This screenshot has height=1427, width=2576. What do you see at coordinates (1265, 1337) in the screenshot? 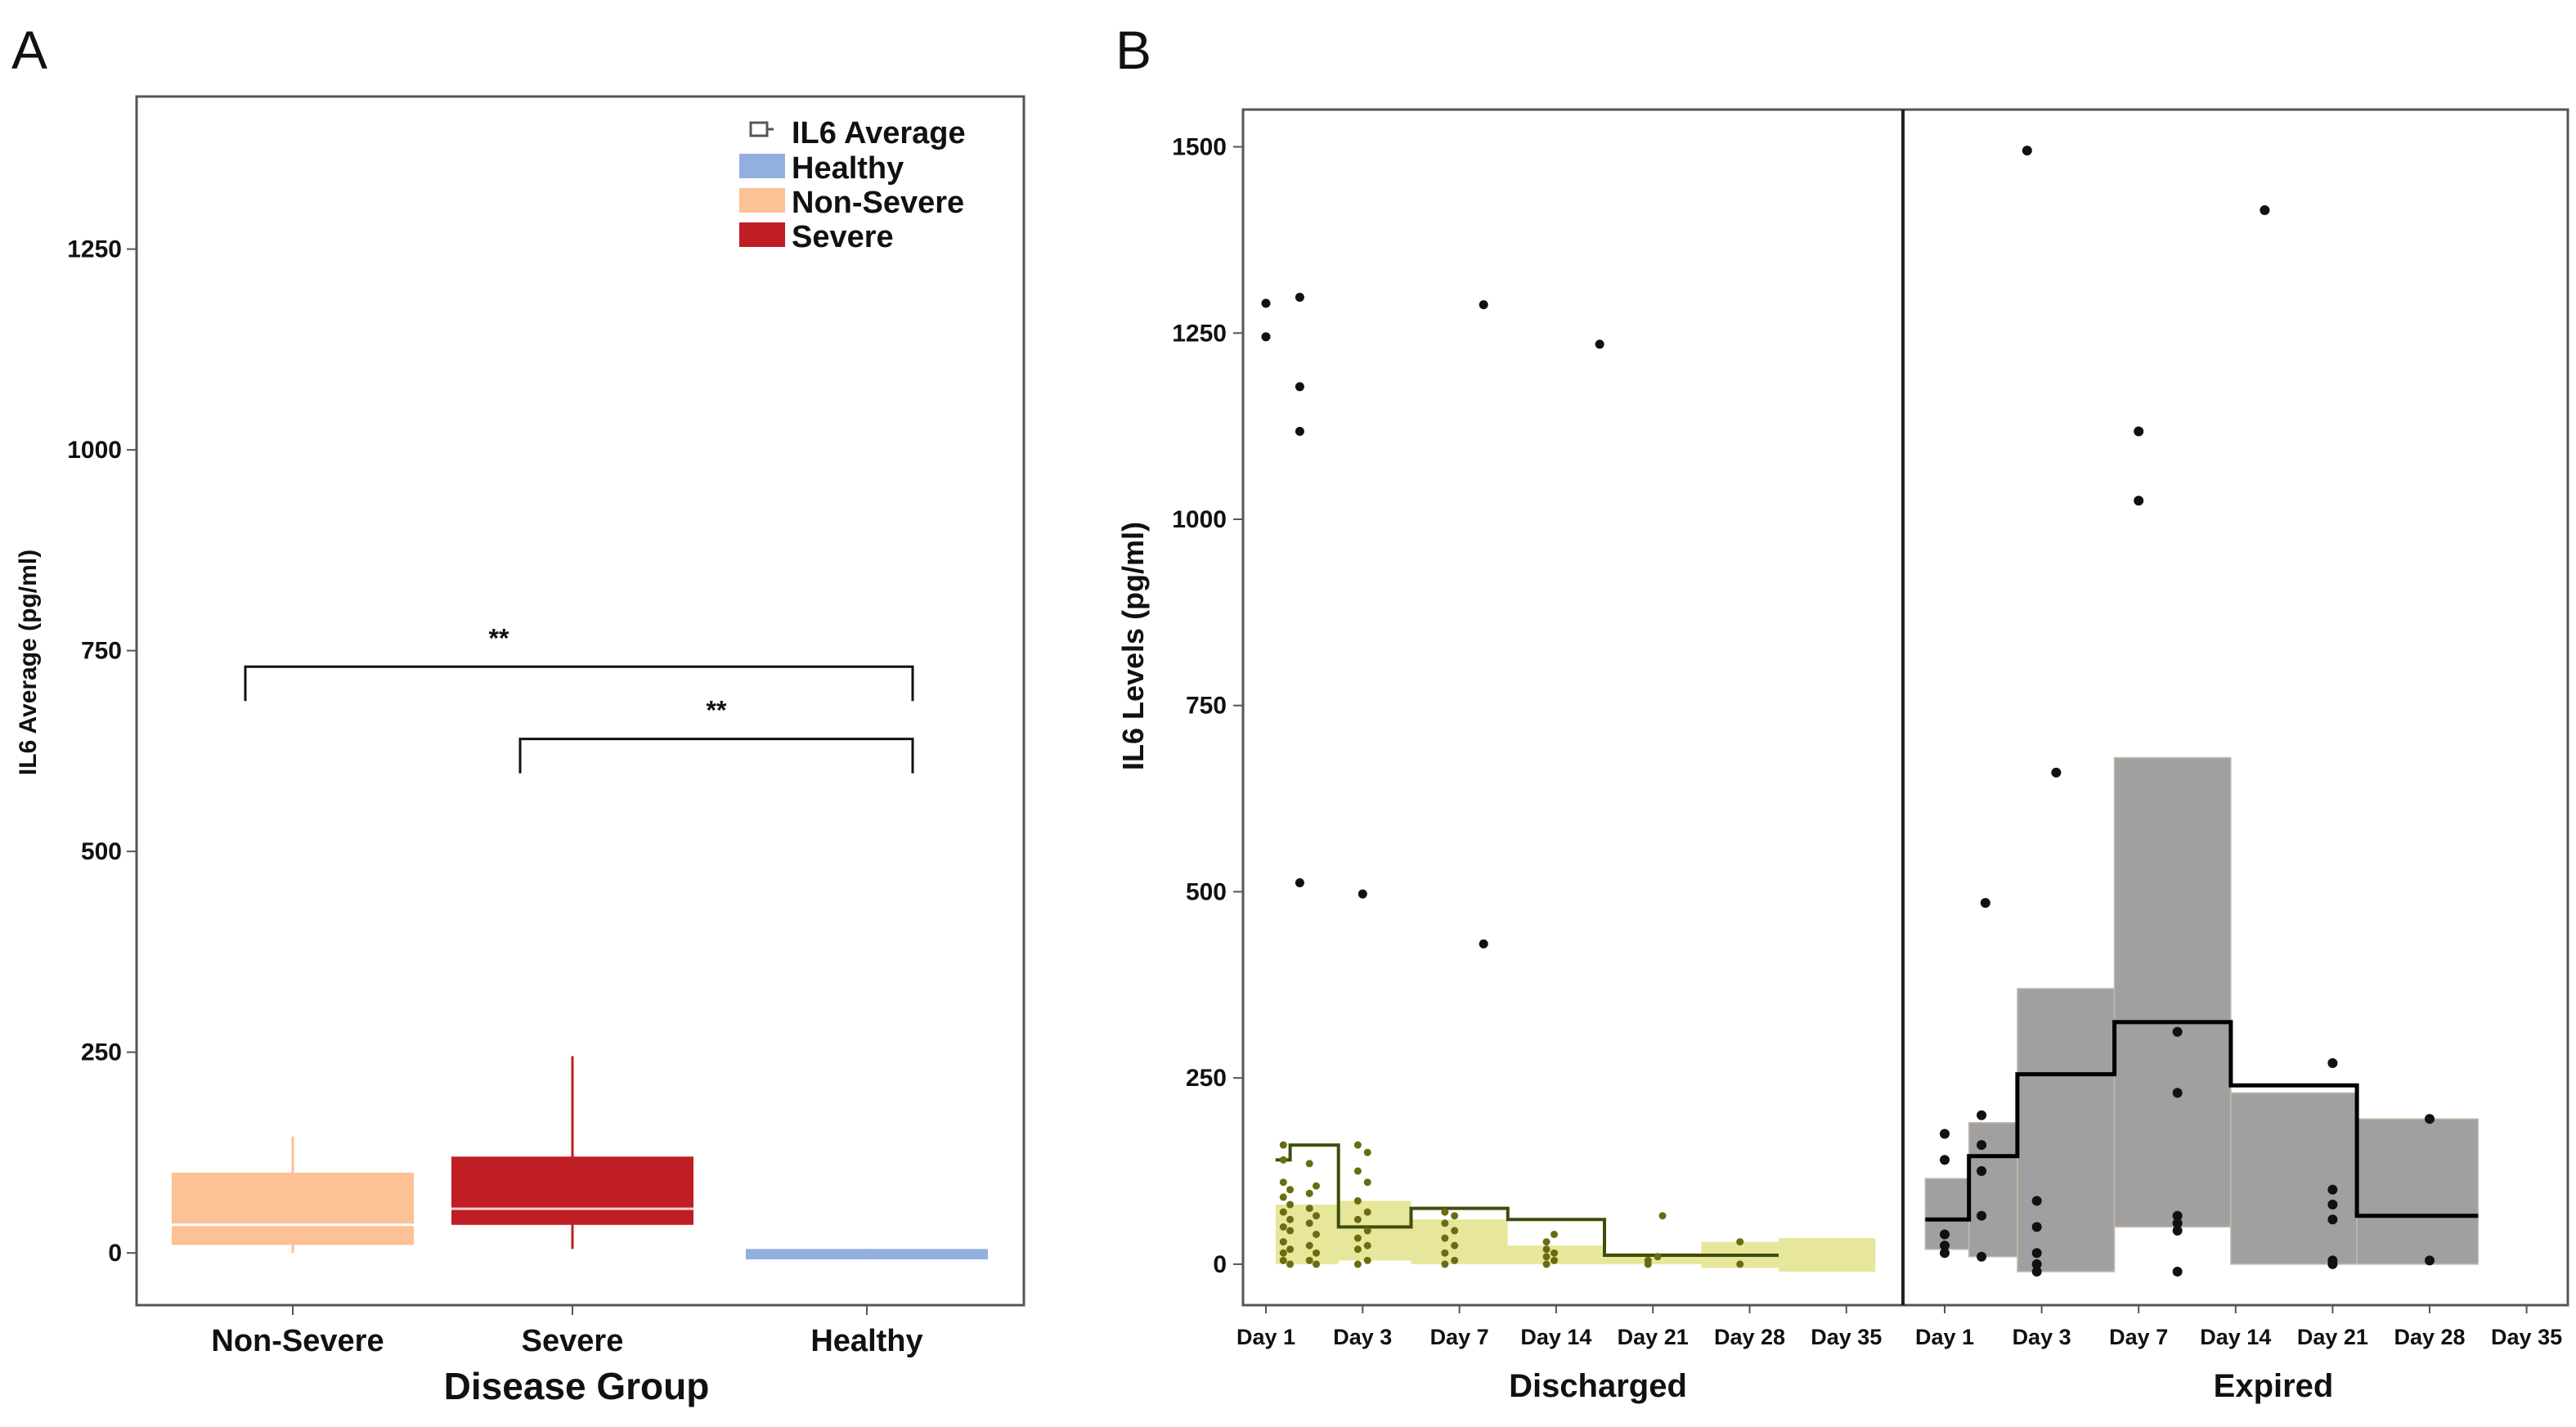
I see `x-tick-label: Day 1` at bounding box center [1265, 1337].